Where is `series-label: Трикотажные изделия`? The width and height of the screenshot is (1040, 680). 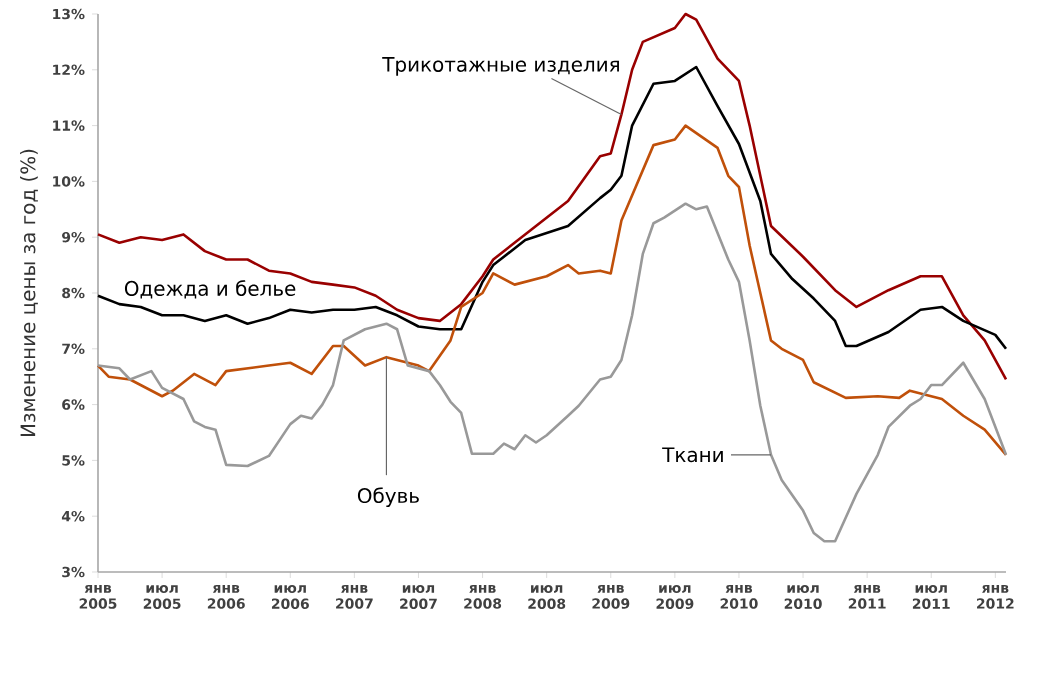 series-label: Трикотажные изделия is located at coordinates (500, 66).